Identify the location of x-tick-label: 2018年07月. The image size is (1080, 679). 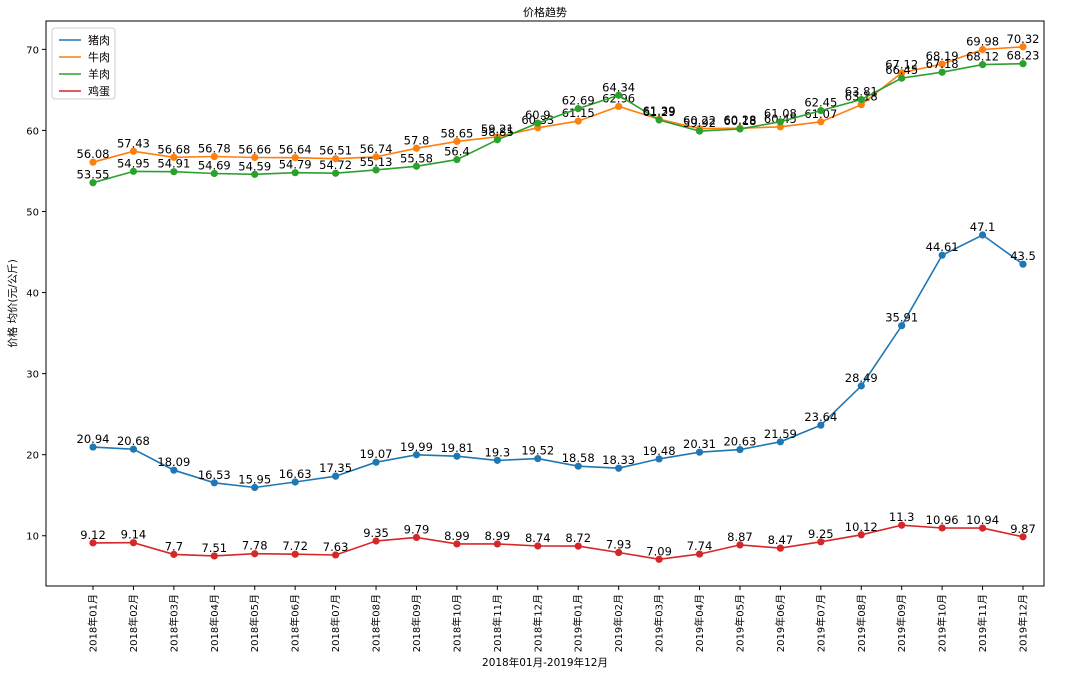
(335, 623).